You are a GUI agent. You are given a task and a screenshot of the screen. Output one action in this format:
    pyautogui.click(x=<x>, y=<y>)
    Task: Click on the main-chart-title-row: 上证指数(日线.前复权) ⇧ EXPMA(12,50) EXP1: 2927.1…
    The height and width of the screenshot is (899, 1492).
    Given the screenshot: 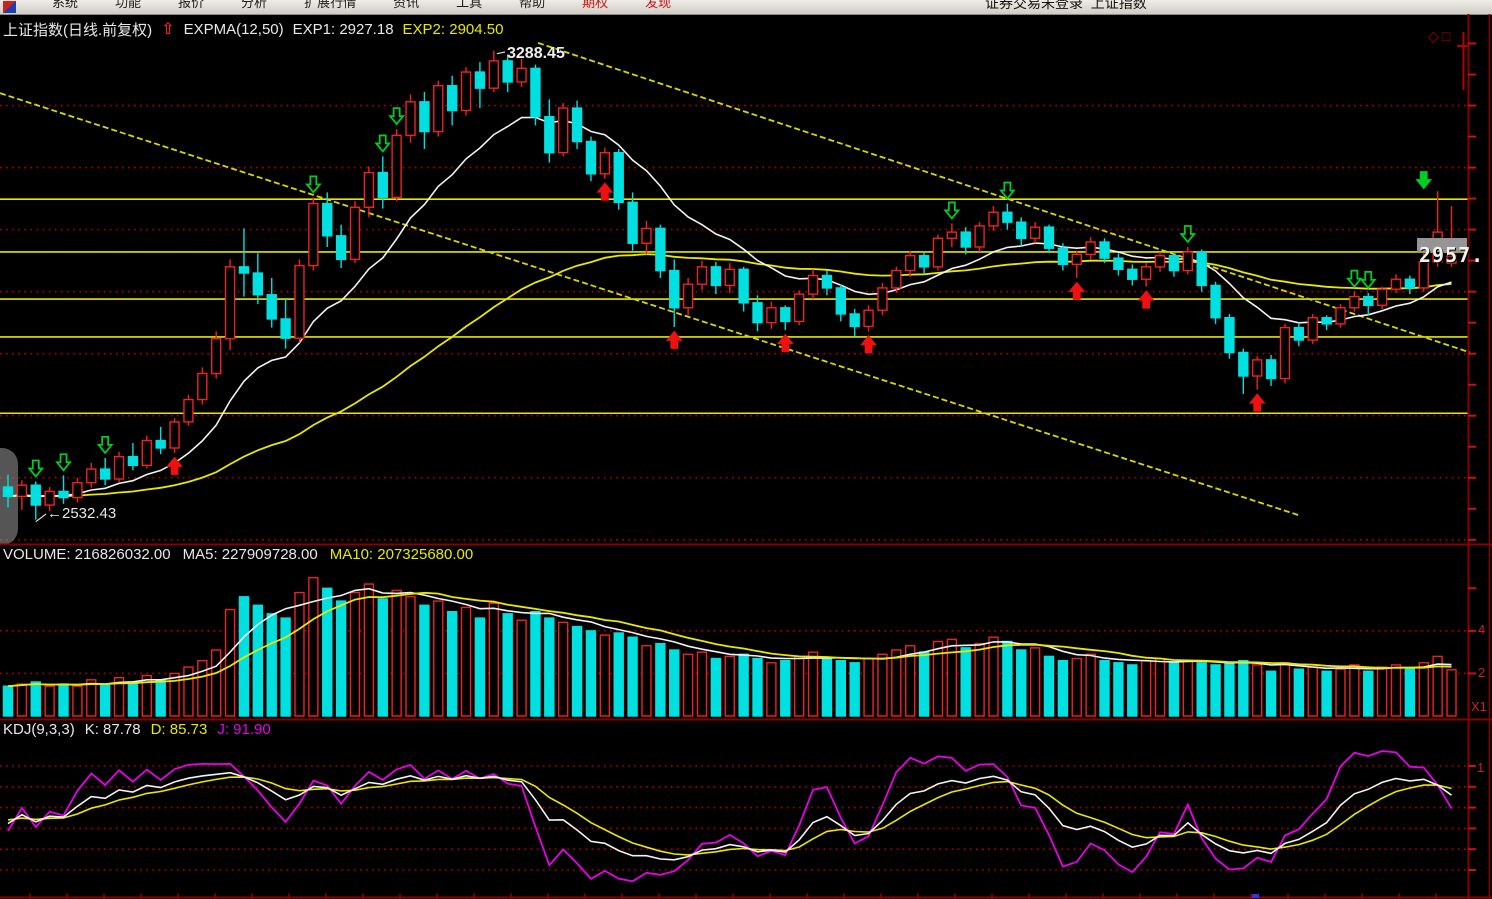 What is the action you would take?
    pyautogui.click(x=253, y=29)
    